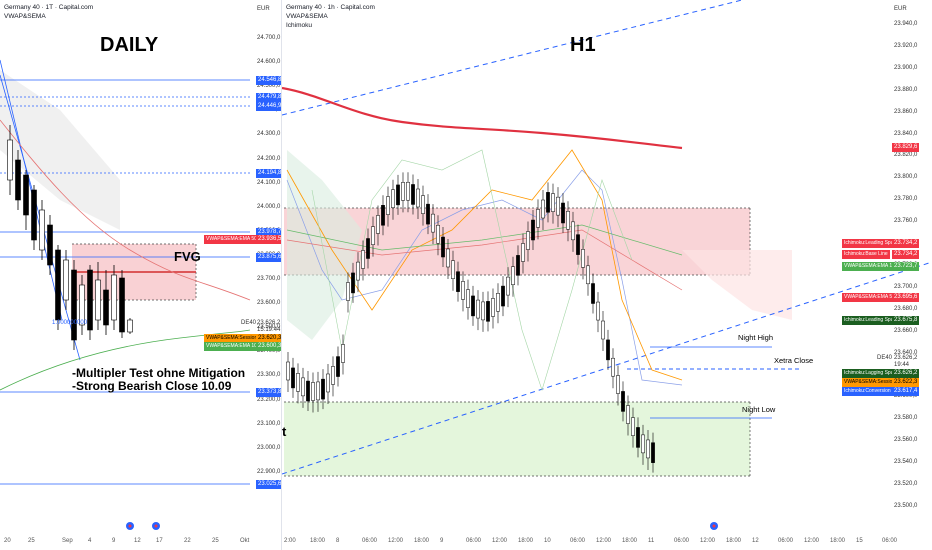 This screenshot has height=550, width=932. Describe the element at coordinates (49, 7) in the screenshot. I see `daily-header-title: Germany 40 · 1T · Capital.com` at that location.